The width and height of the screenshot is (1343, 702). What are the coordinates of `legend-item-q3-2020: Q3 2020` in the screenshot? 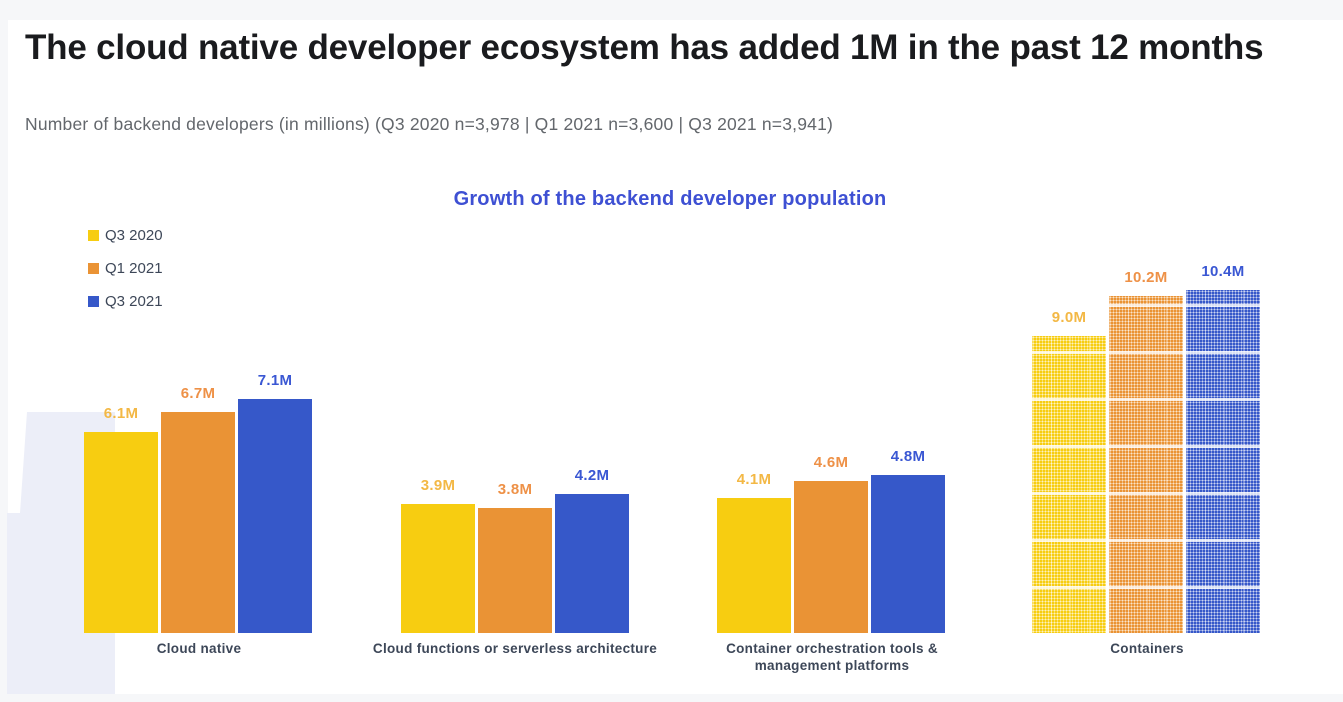 It's located at (125, 235).